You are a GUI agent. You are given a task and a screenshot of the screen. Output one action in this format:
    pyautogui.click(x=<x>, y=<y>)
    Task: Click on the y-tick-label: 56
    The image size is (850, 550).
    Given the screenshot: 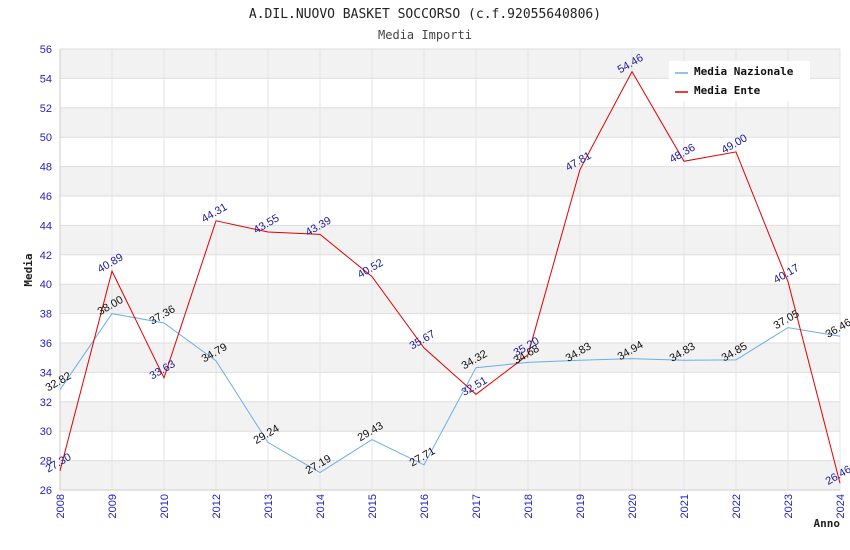 What is the action you would take?
    pyautogui.click(x=46, y=50)
    